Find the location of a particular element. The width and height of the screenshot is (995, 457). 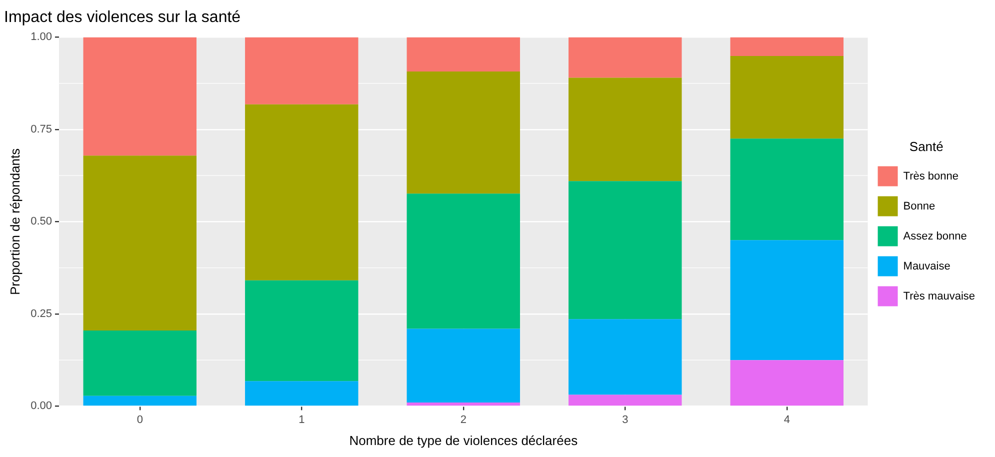

y-tick-label: 1.00 is located at coordinates (41, 37).